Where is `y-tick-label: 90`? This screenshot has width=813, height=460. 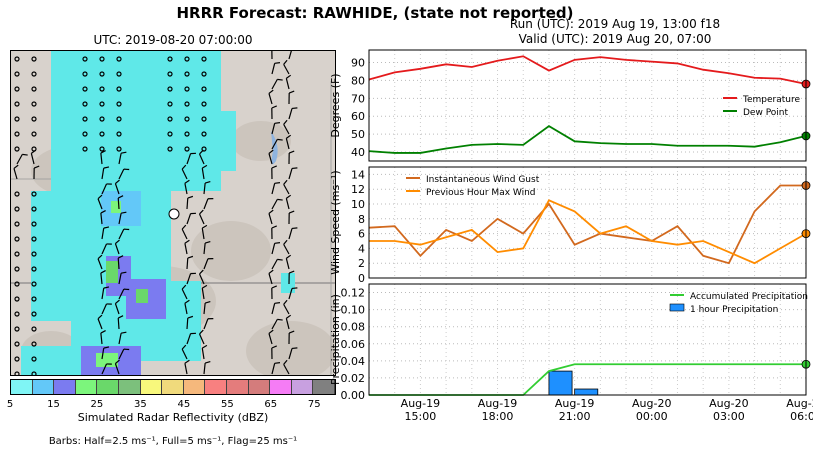 y-tick-label: 90 is located at coordinates (358, 63).